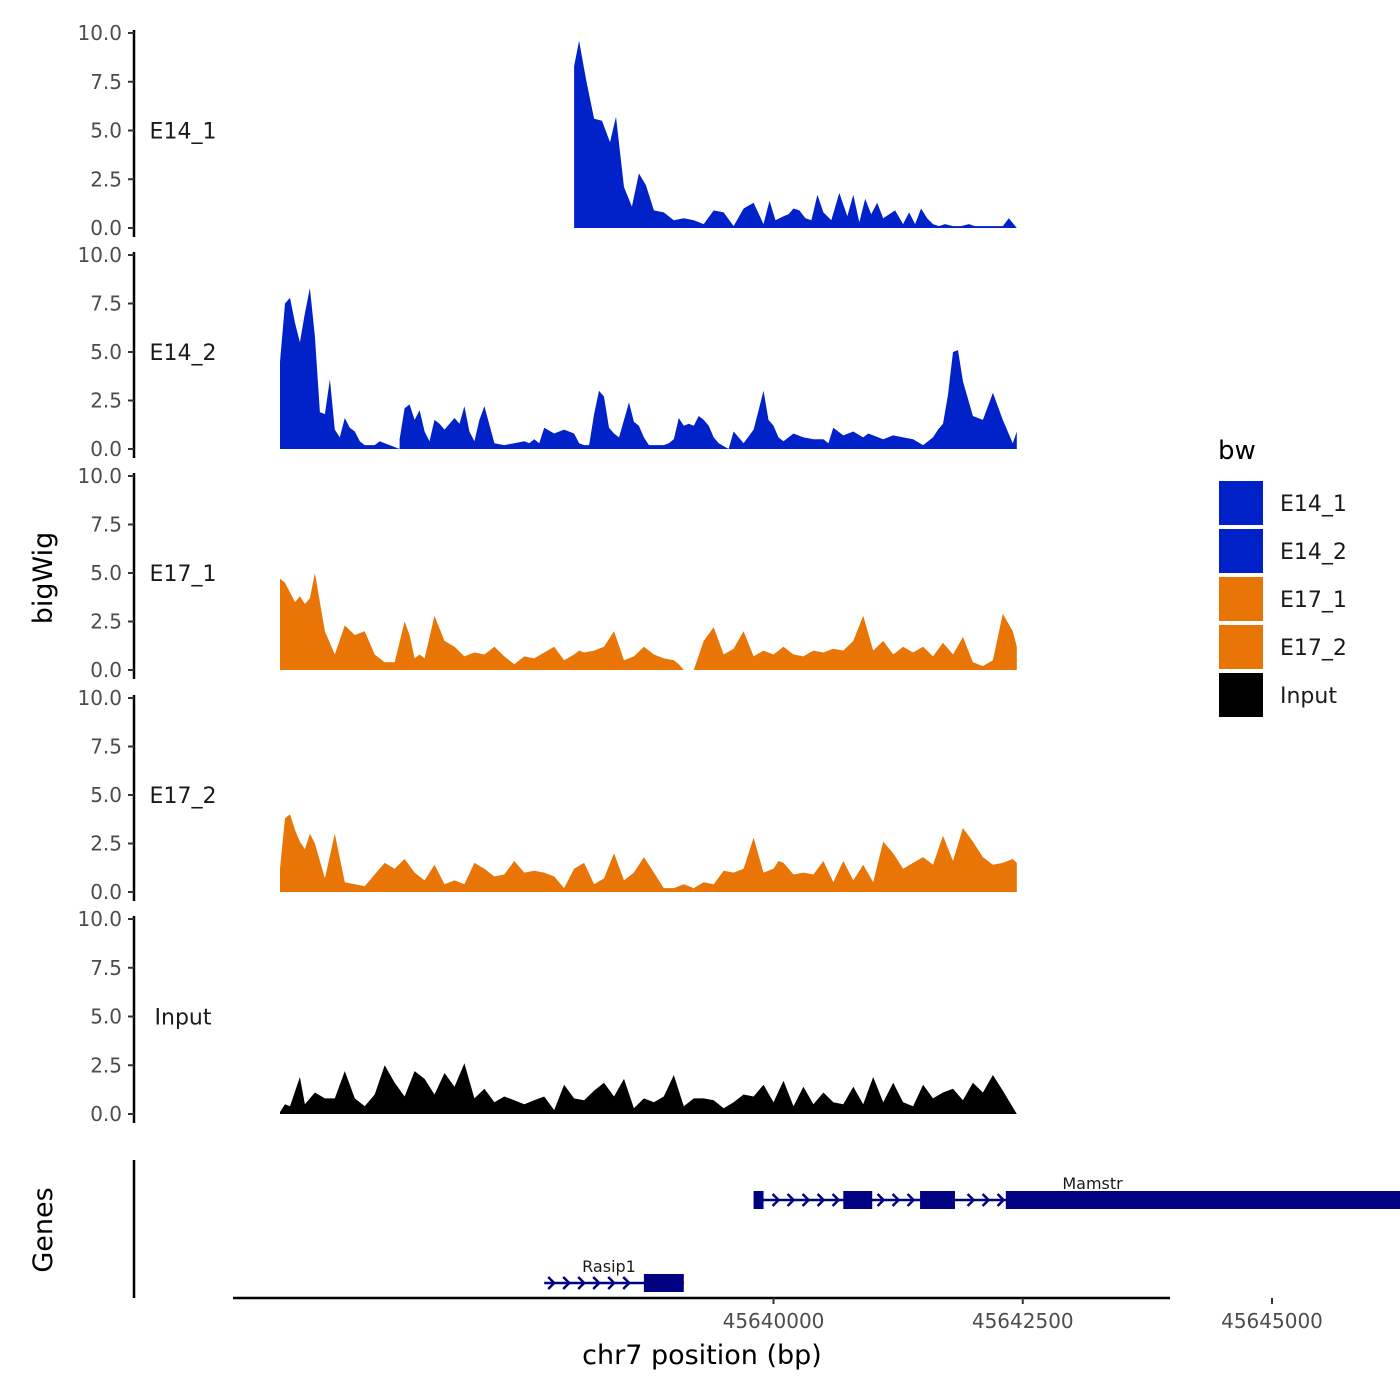  I want to click on x-tick-label: 45645000, so click(1272, 1321).